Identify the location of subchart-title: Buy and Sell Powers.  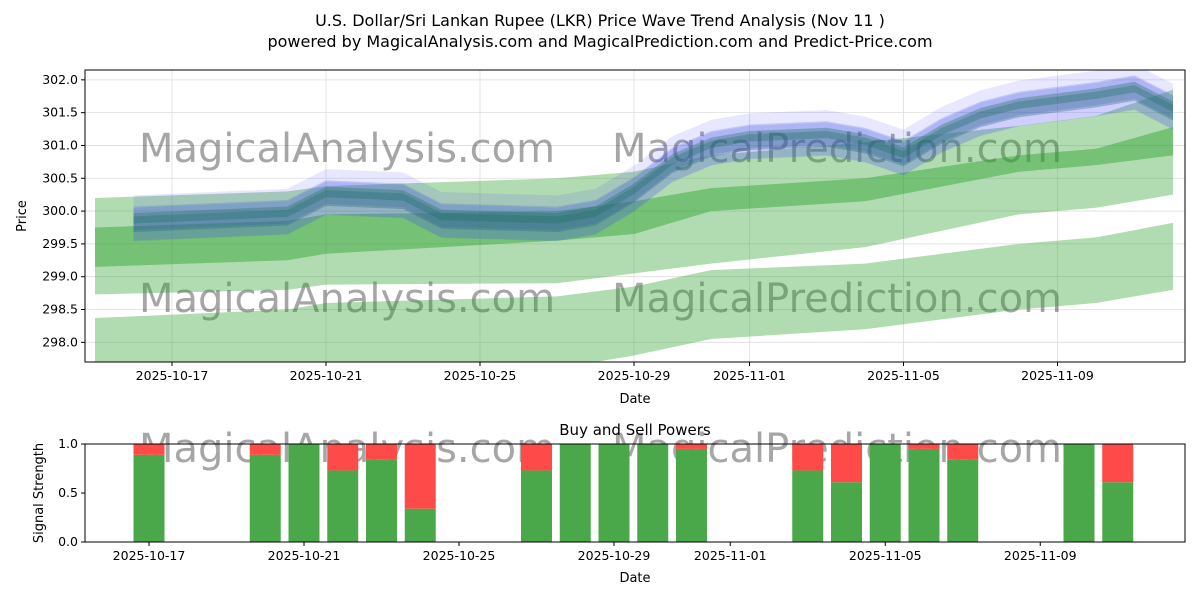
(635, 430).